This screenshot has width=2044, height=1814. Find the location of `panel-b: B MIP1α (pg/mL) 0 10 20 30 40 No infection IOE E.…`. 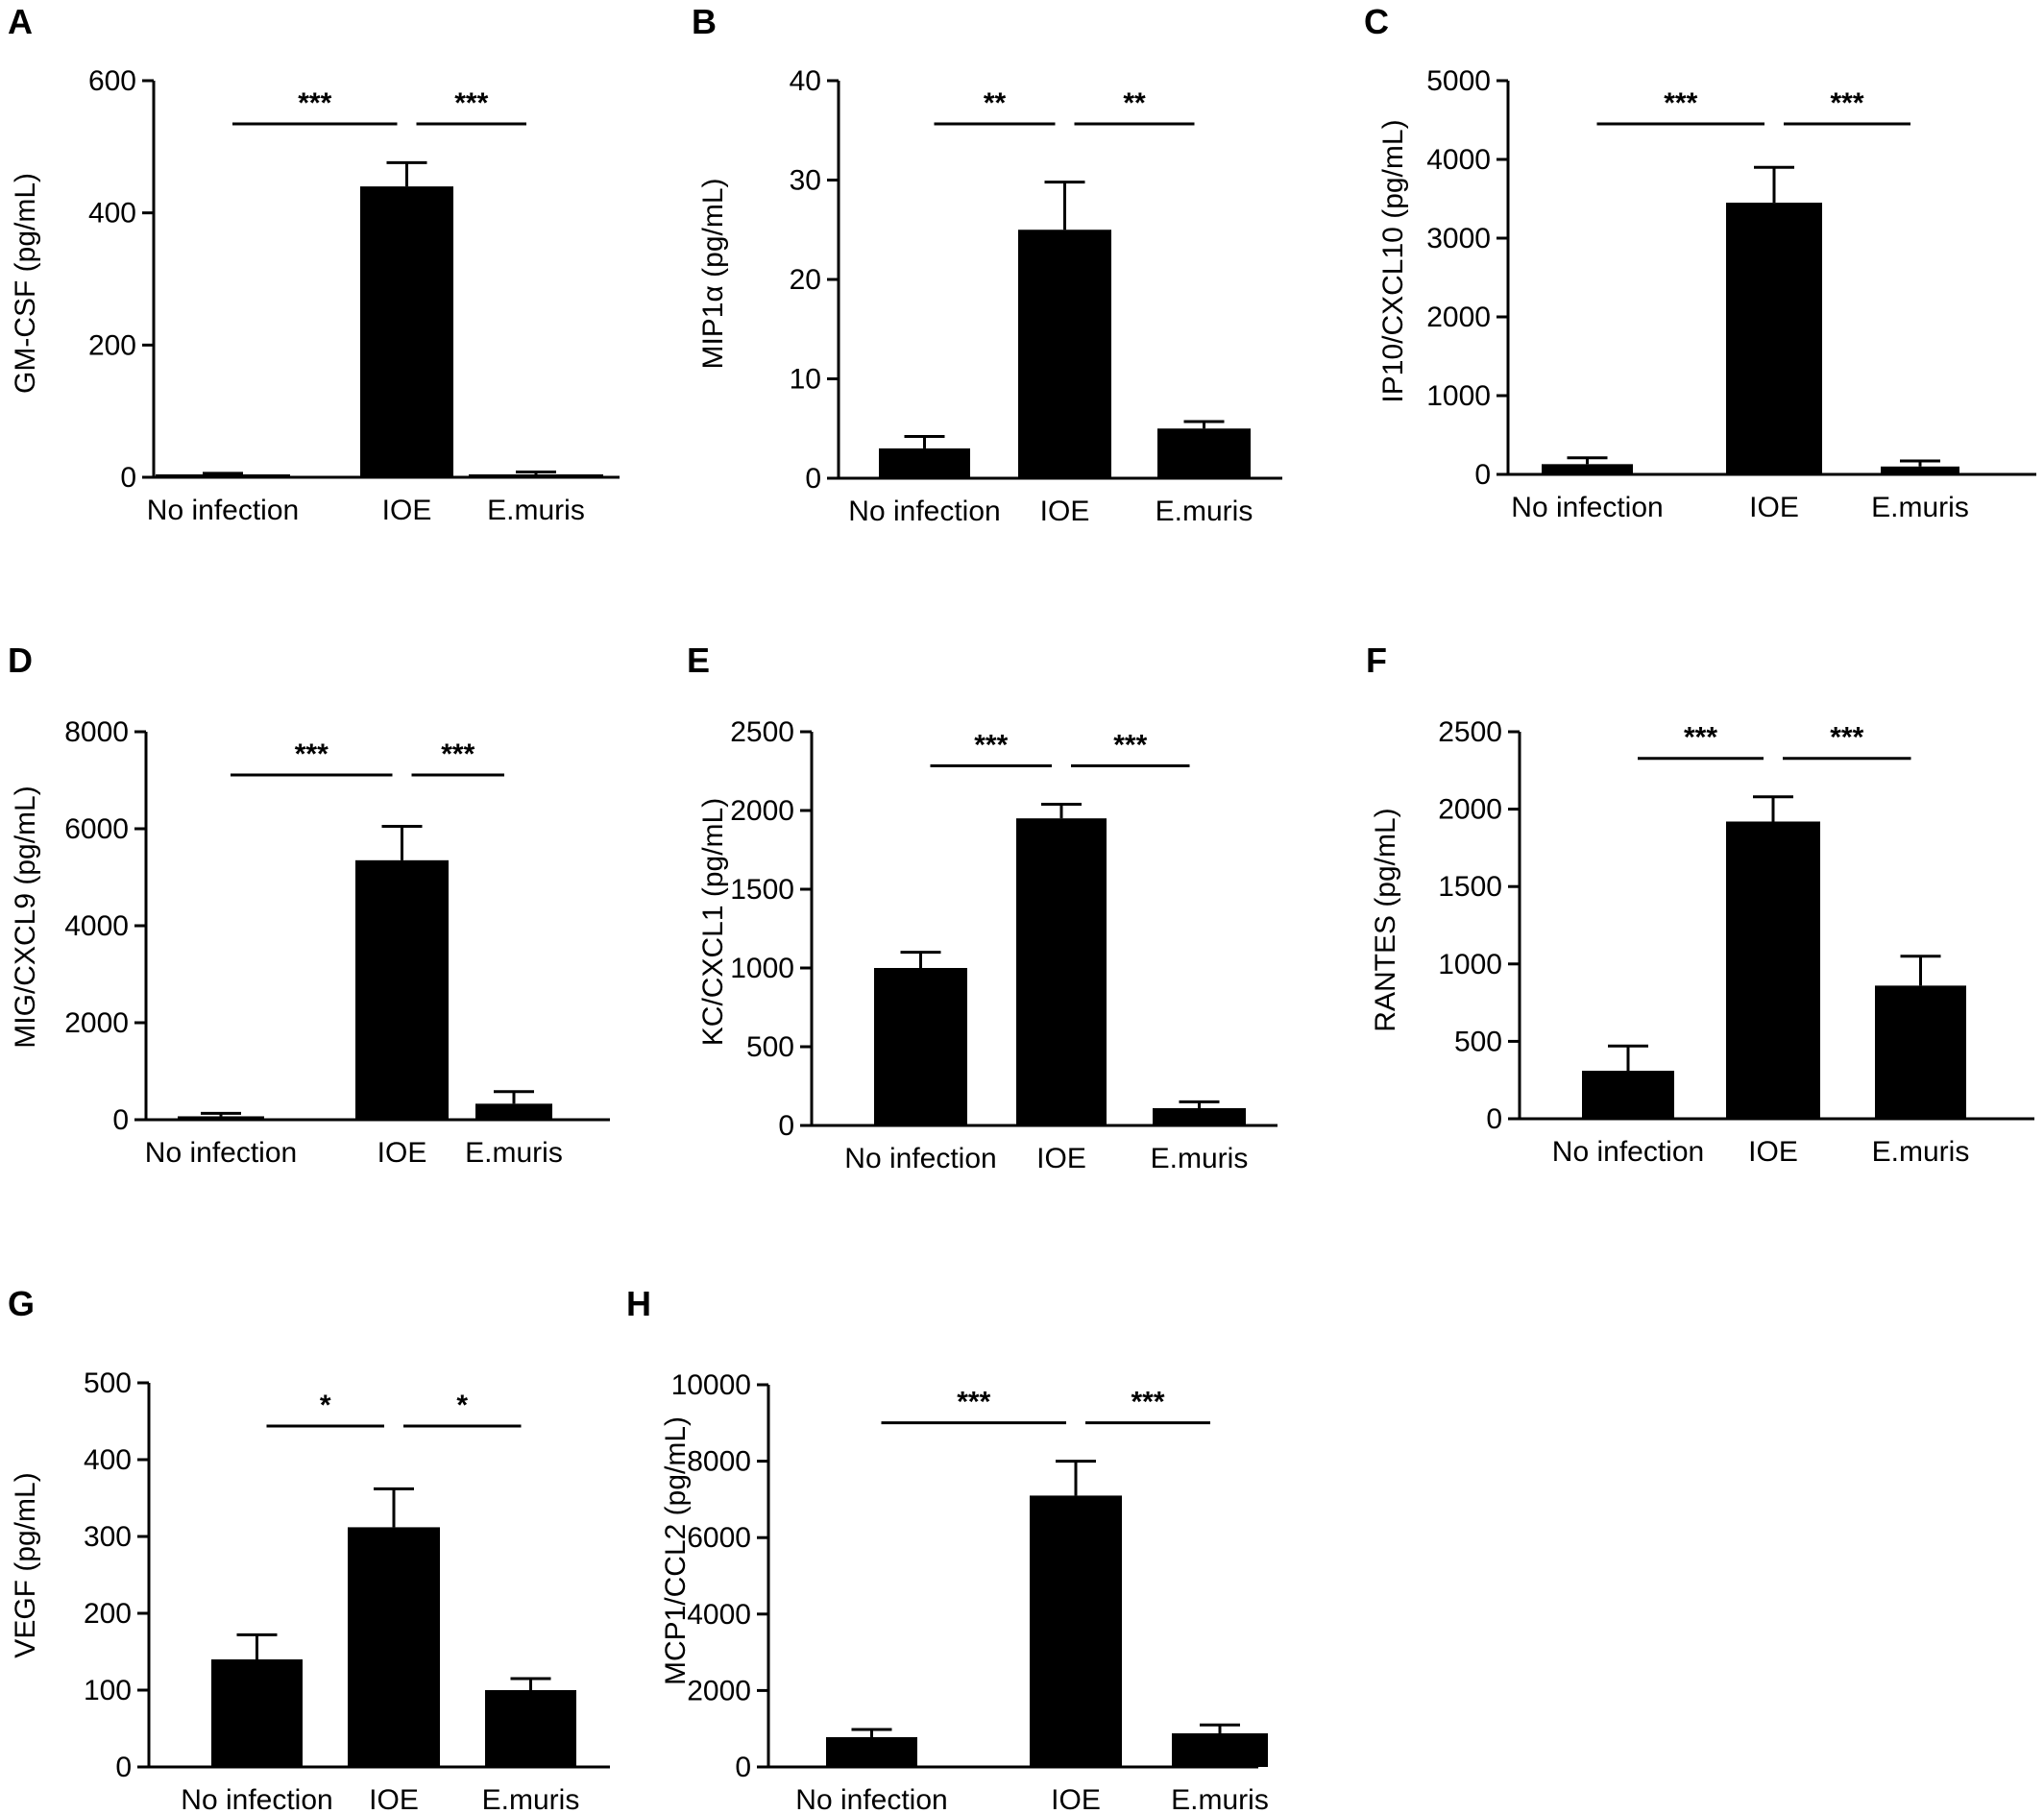

panel-b: B MIP1α (pg/mL) 0 10 20 30 40 No infection IOE E.… is located at coordinates (987, 264).